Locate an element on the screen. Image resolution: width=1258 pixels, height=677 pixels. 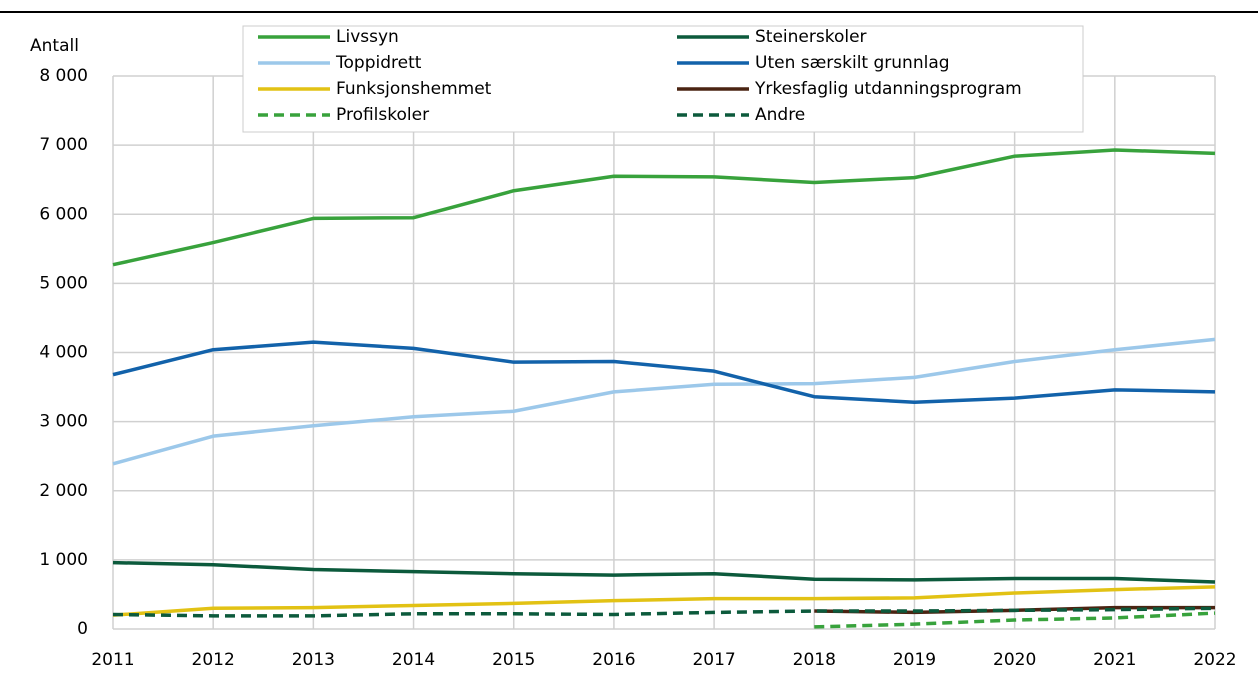
y-tick-label: 2 000 is located at coordinates (63, 491).